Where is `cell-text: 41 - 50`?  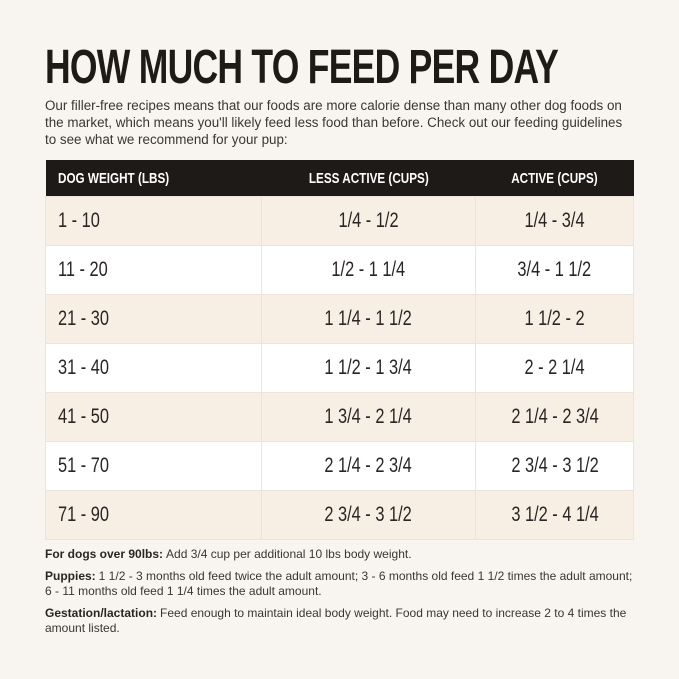
cell-text: 41 - 50 is located at coordinates (84, 416).